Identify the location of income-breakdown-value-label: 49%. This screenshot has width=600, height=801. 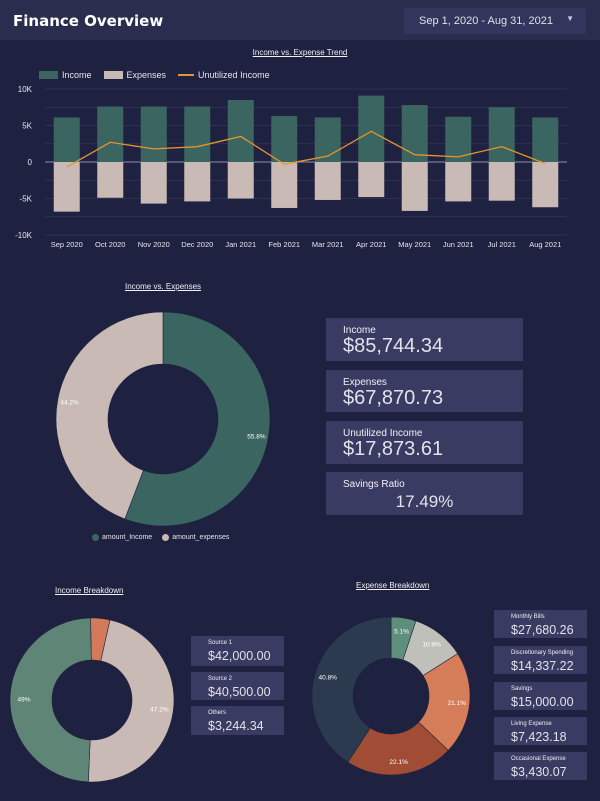
(23, 700).